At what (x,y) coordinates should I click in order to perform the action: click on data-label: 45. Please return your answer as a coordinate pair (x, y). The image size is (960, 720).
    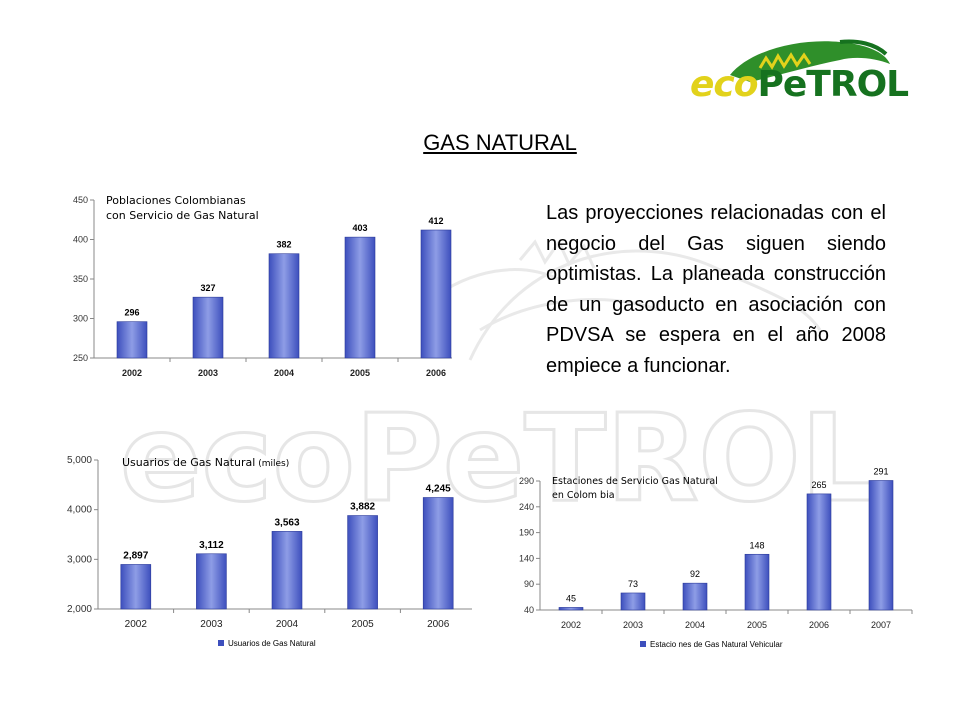
    Looking at the image, I should click on (571, 598).